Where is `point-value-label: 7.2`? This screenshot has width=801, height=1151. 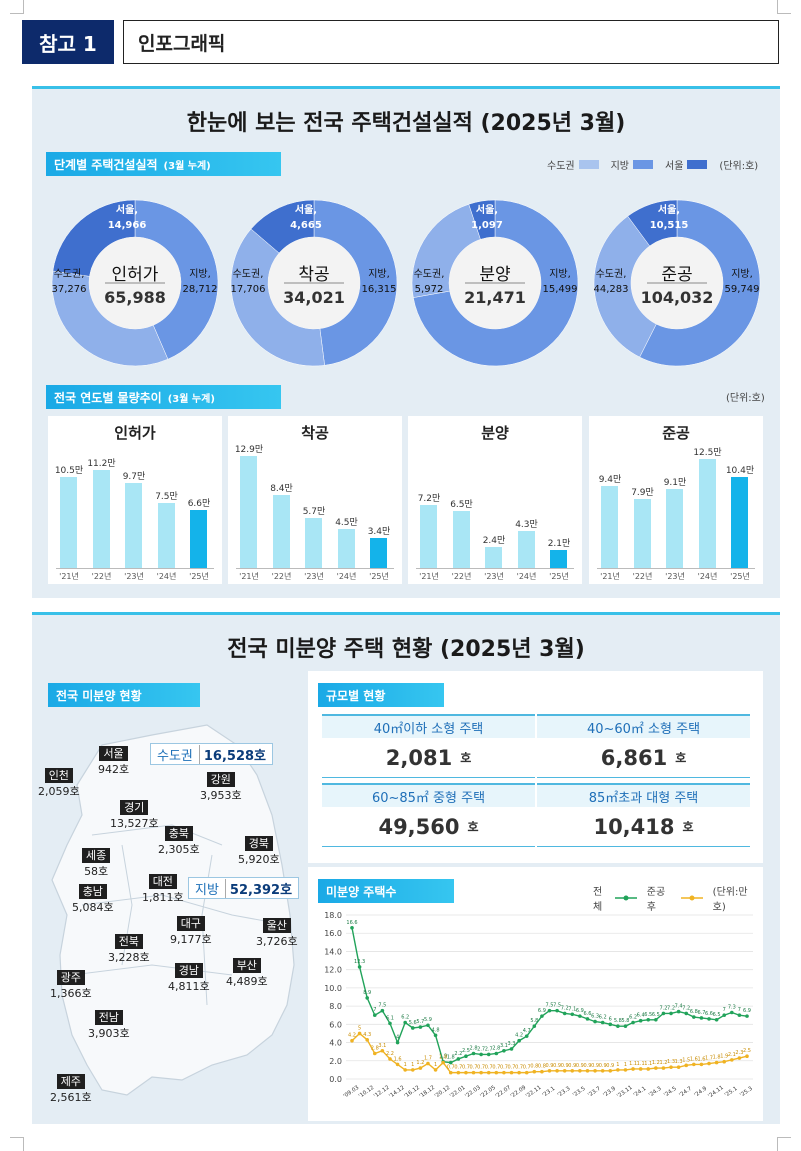 point-value-label: 7.2 is located at coordinates (686, 1008).